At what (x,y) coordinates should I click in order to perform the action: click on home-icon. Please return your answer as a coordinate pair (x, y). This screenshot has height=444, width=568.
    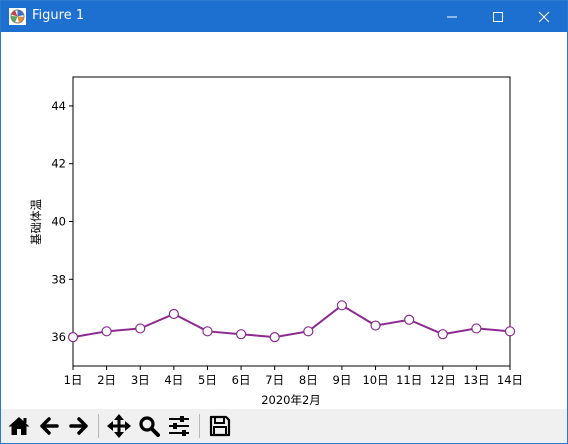
    Looking at the image, I should click on (19, 426).